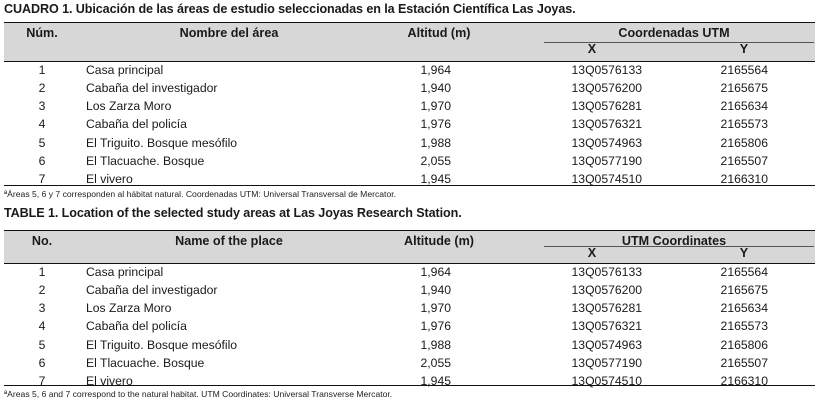  Describe the element at coordinates (42, 33) in the screenshot. I see `header-num: Núm.` at that location.